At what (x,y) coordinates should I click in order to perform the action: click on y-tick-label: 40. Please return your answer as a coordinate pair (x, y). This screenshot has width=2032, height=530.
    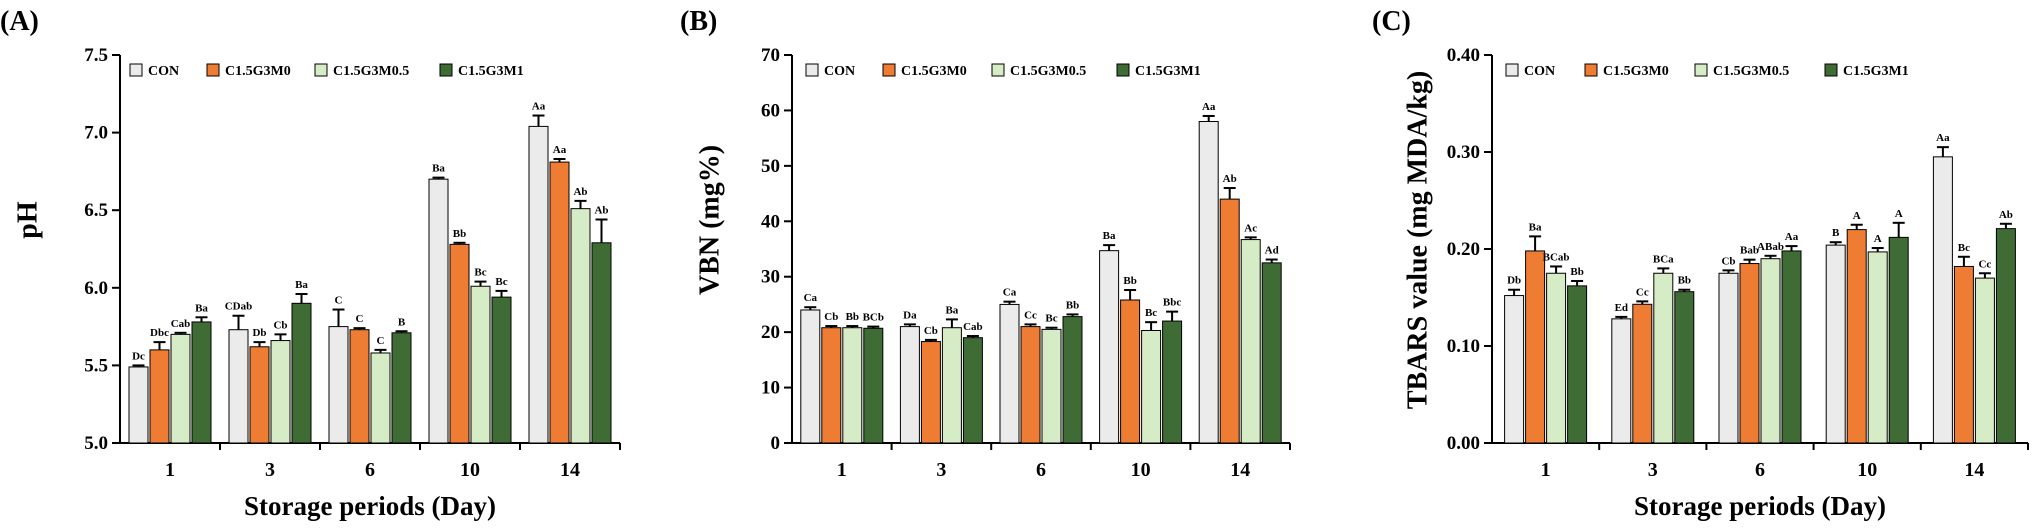
    Looking at the image, I should click on (770, 221).